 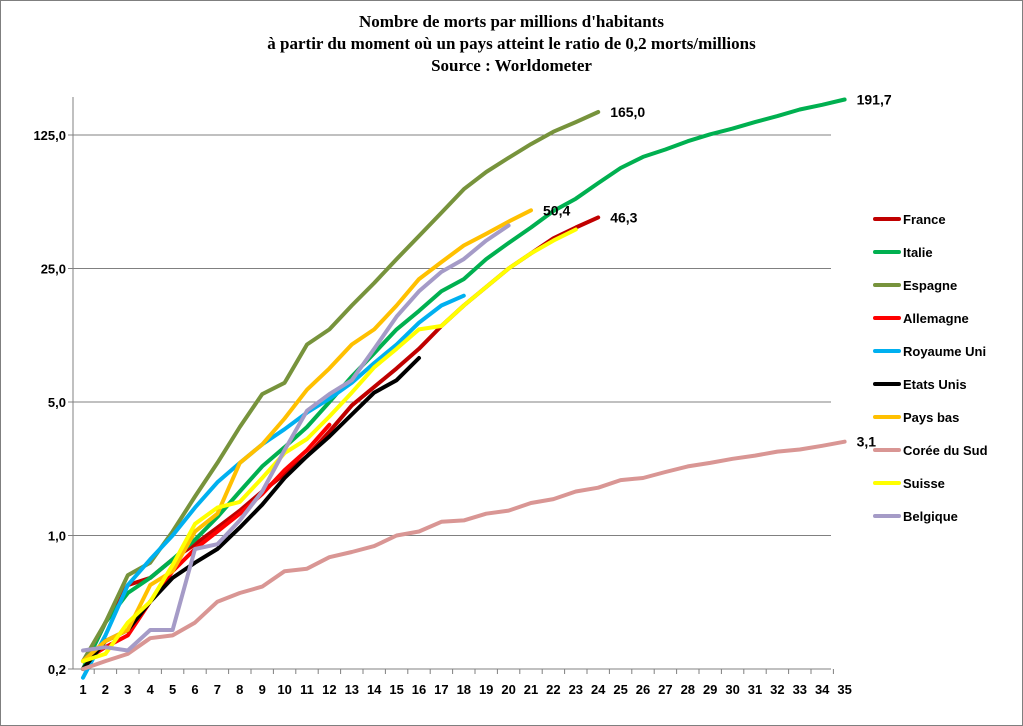 I want to click on end-label-espagne: 165,0, so click(x=627, y=112).